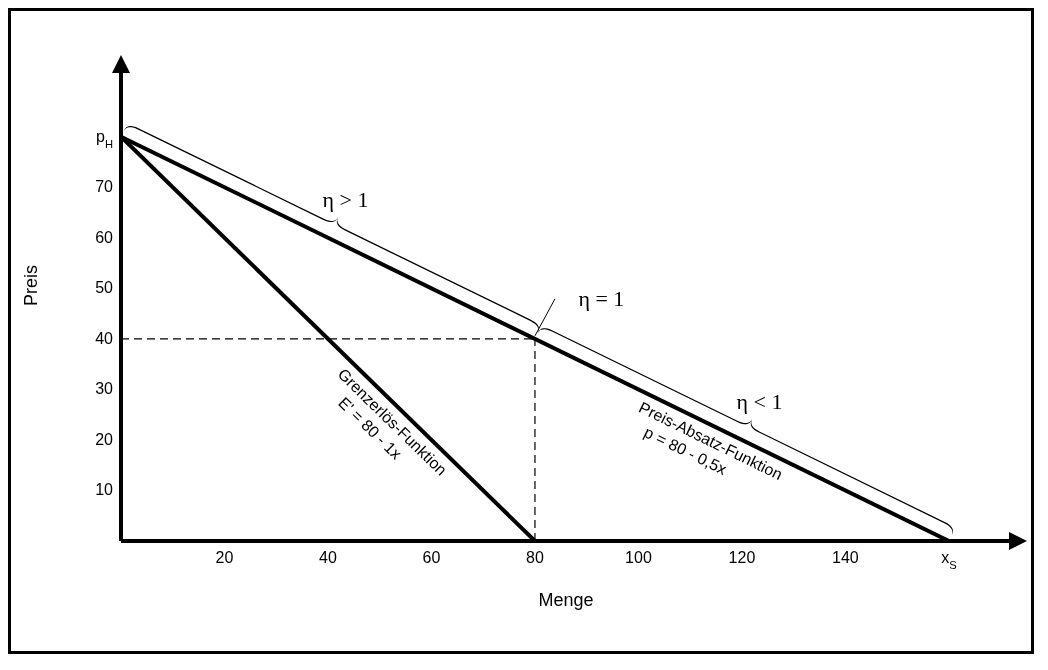 The image size is (1048, 670). I want to click on y-tick-label: 40, so click(104, 338).